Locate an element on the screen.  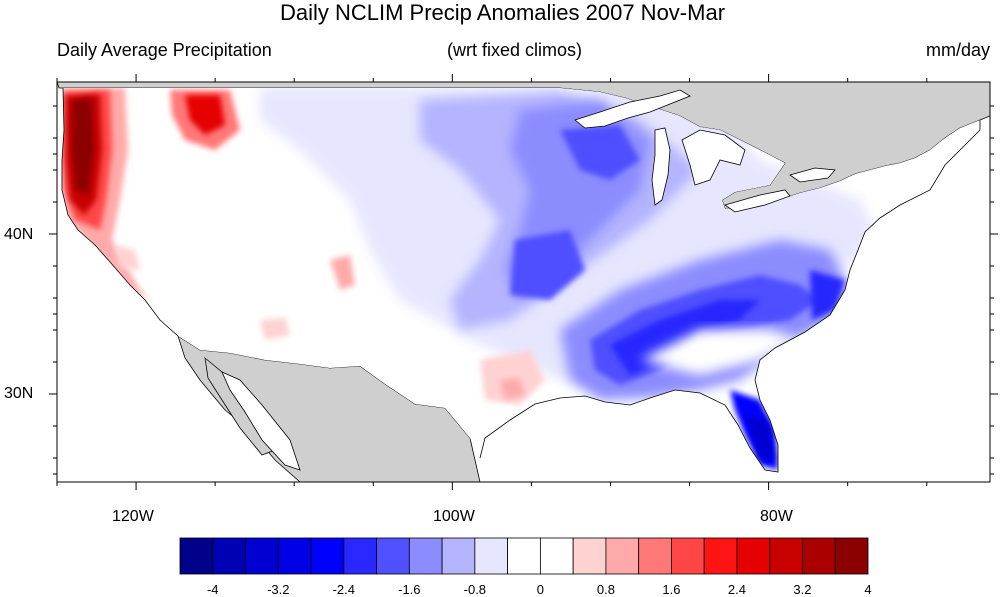
colorbar-label: -1.6 is located at coordinates (409, 589).